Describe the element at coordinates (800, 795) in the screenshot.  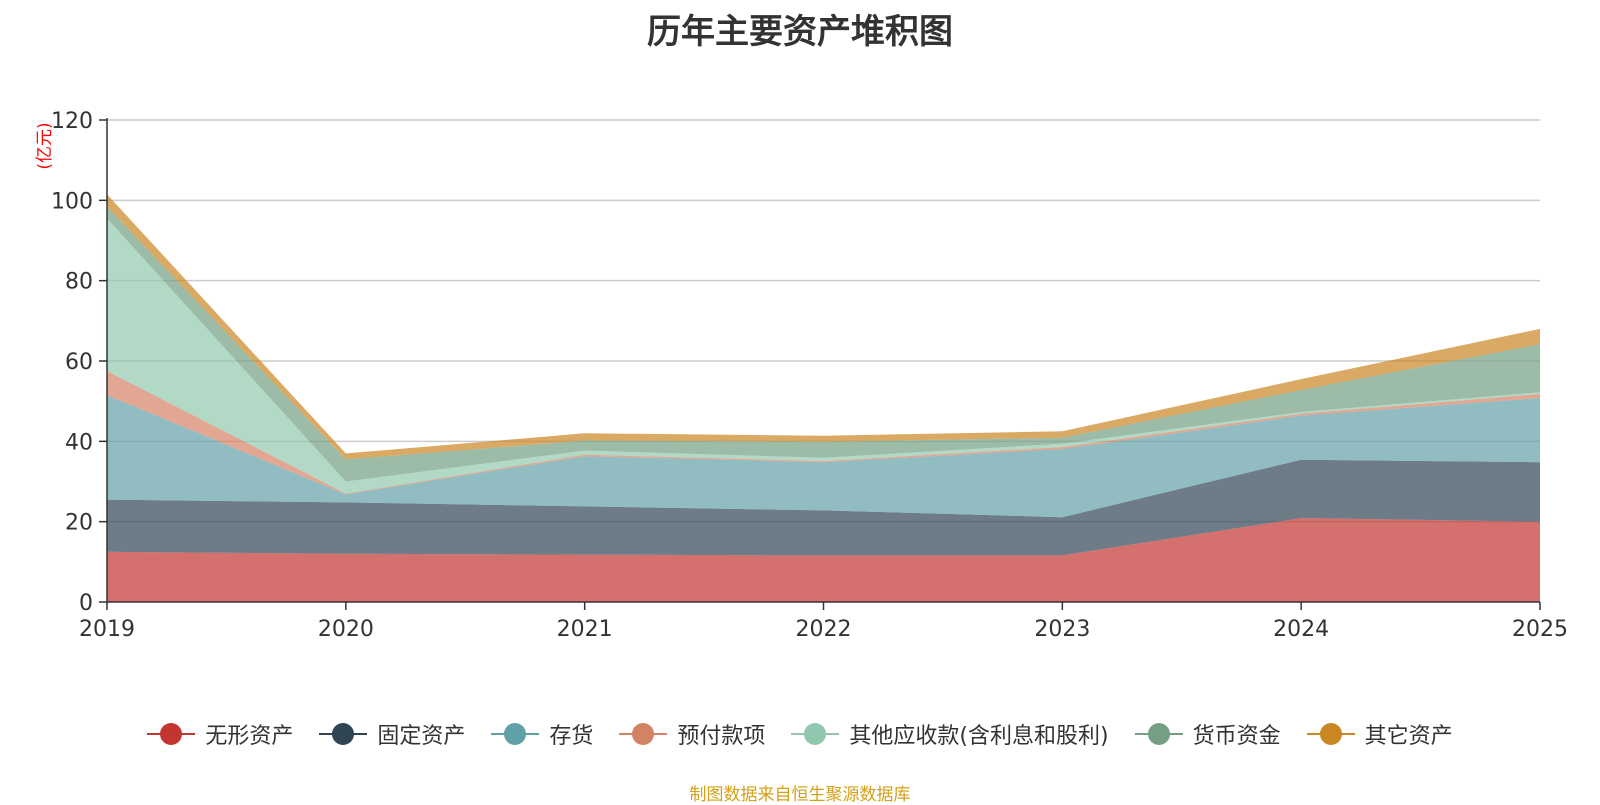
I see `source-note: 制图数据来自恒生聚源数据库` at that location.